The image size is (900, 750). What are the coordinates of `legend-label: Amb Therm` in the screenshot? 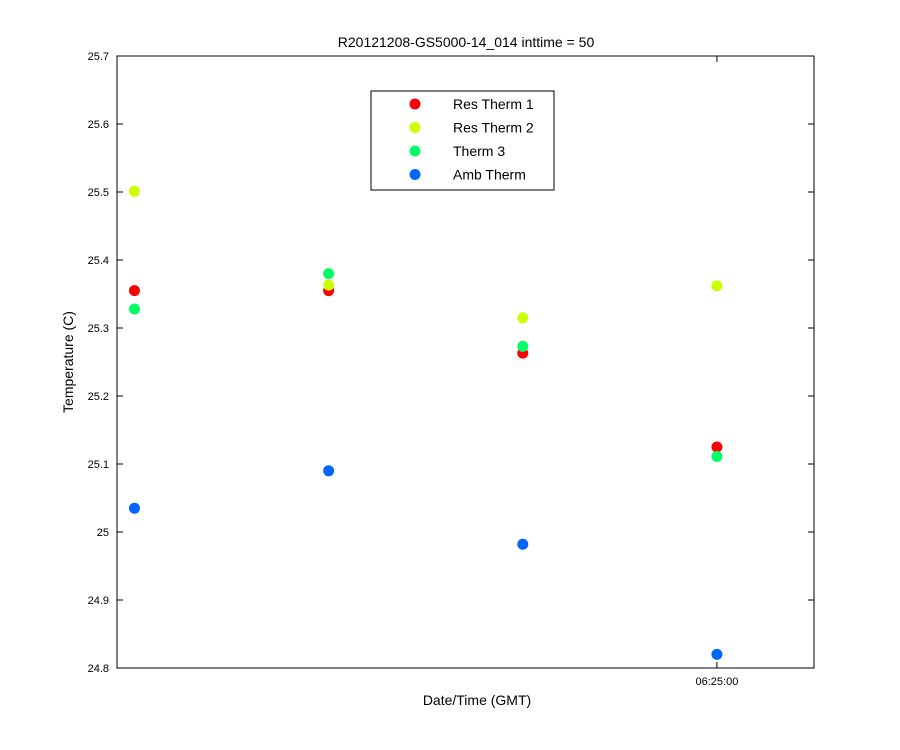 It's located at (489, 175).